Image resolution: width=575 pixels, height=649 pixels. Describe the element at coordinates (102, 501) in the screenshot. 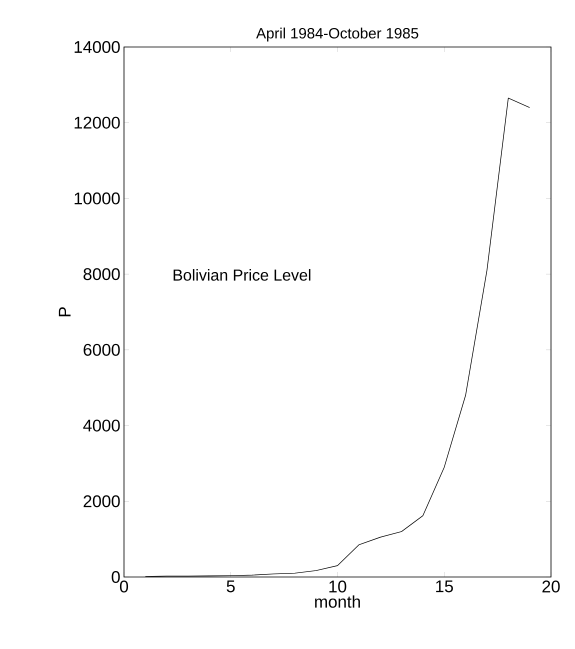

I see `y-tick-label: 2000` at that location.